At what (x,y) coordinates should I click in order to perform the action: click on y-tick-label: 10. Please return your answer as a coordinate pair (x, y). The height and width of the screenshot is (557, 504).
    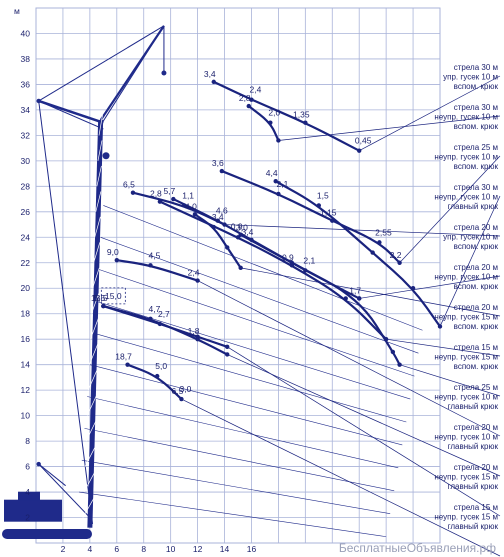
    Looking at the image, I should click on (26, 416).